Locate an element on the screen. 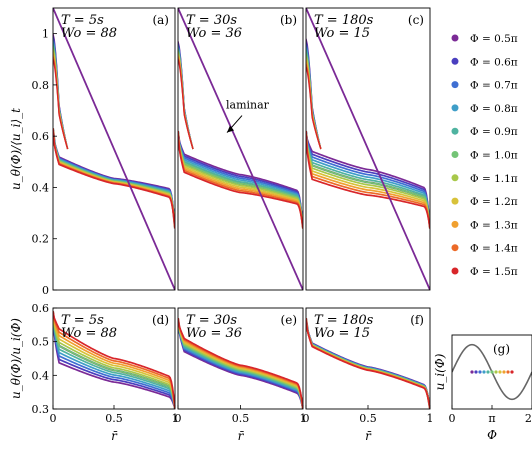 This screenshot has height=472, width=532. panel-letter: (e) is located at coordinates (289, 320).